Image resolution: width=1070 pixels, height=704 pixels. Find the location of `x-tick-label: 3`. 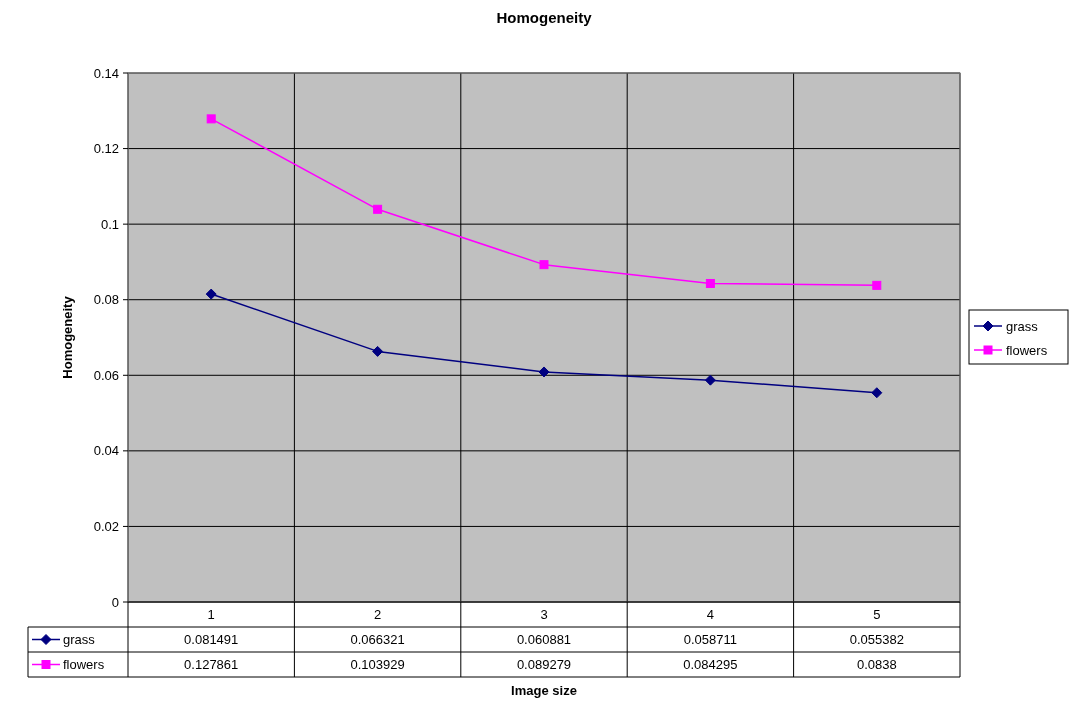

x-tick-label: 3 is located at coordinates (544, 615).